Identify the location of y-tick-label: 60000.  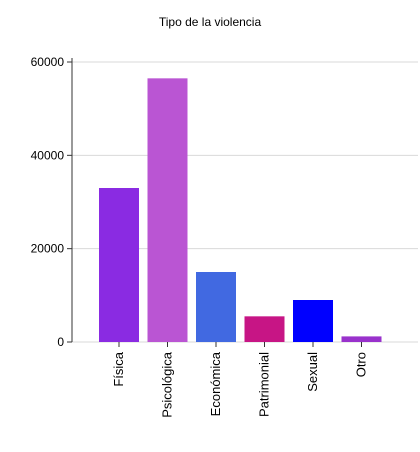
(48, 62).